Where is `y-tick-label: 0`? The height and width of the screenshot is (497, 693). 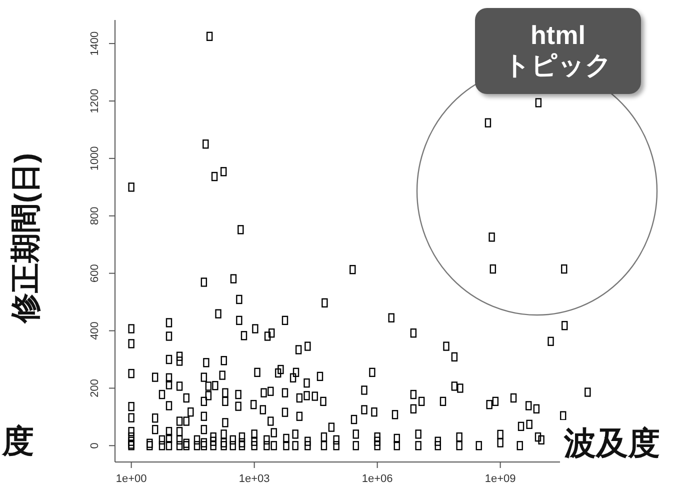 y-tick-label: 0 is located at coordinates (95, 445).